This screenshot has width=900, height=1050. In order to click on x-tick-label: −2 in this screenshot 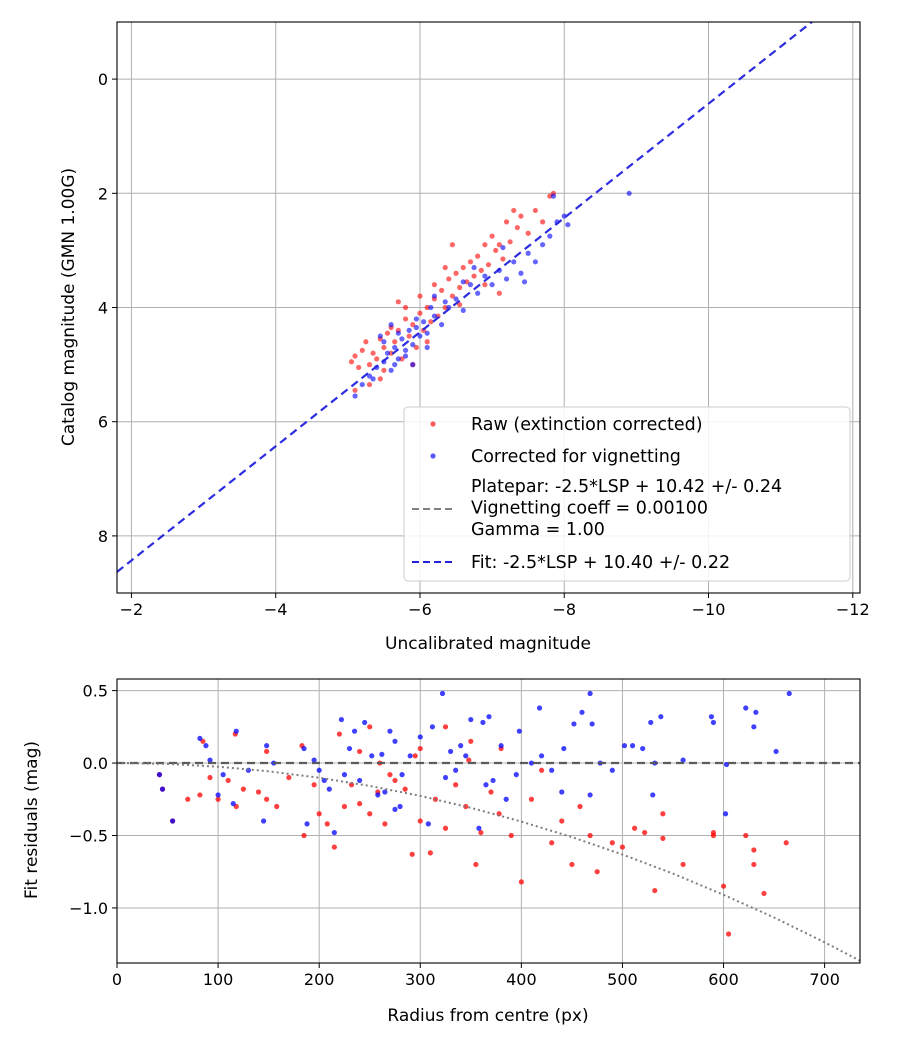, I will do `click(132, 609)`.